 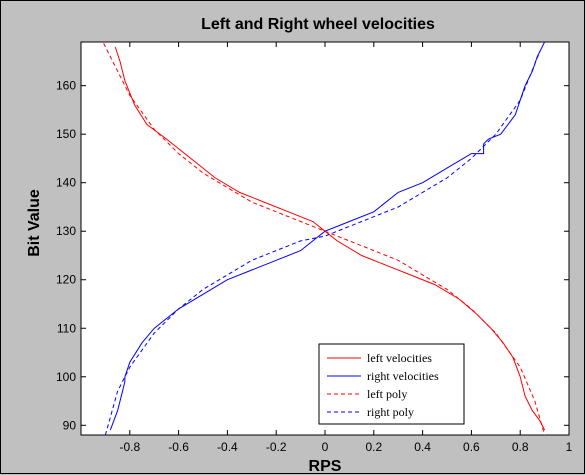 What do you see at coordinates (325, 447) in the screenshot?
I see `x-tick-label: 0` at bounding box center [325, 447].